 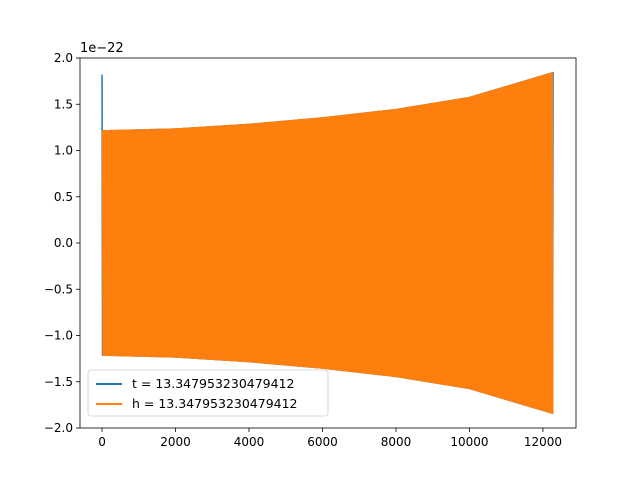 I want to click on y-axis-offset-label: 1e−22, so click(x=102, y=48).